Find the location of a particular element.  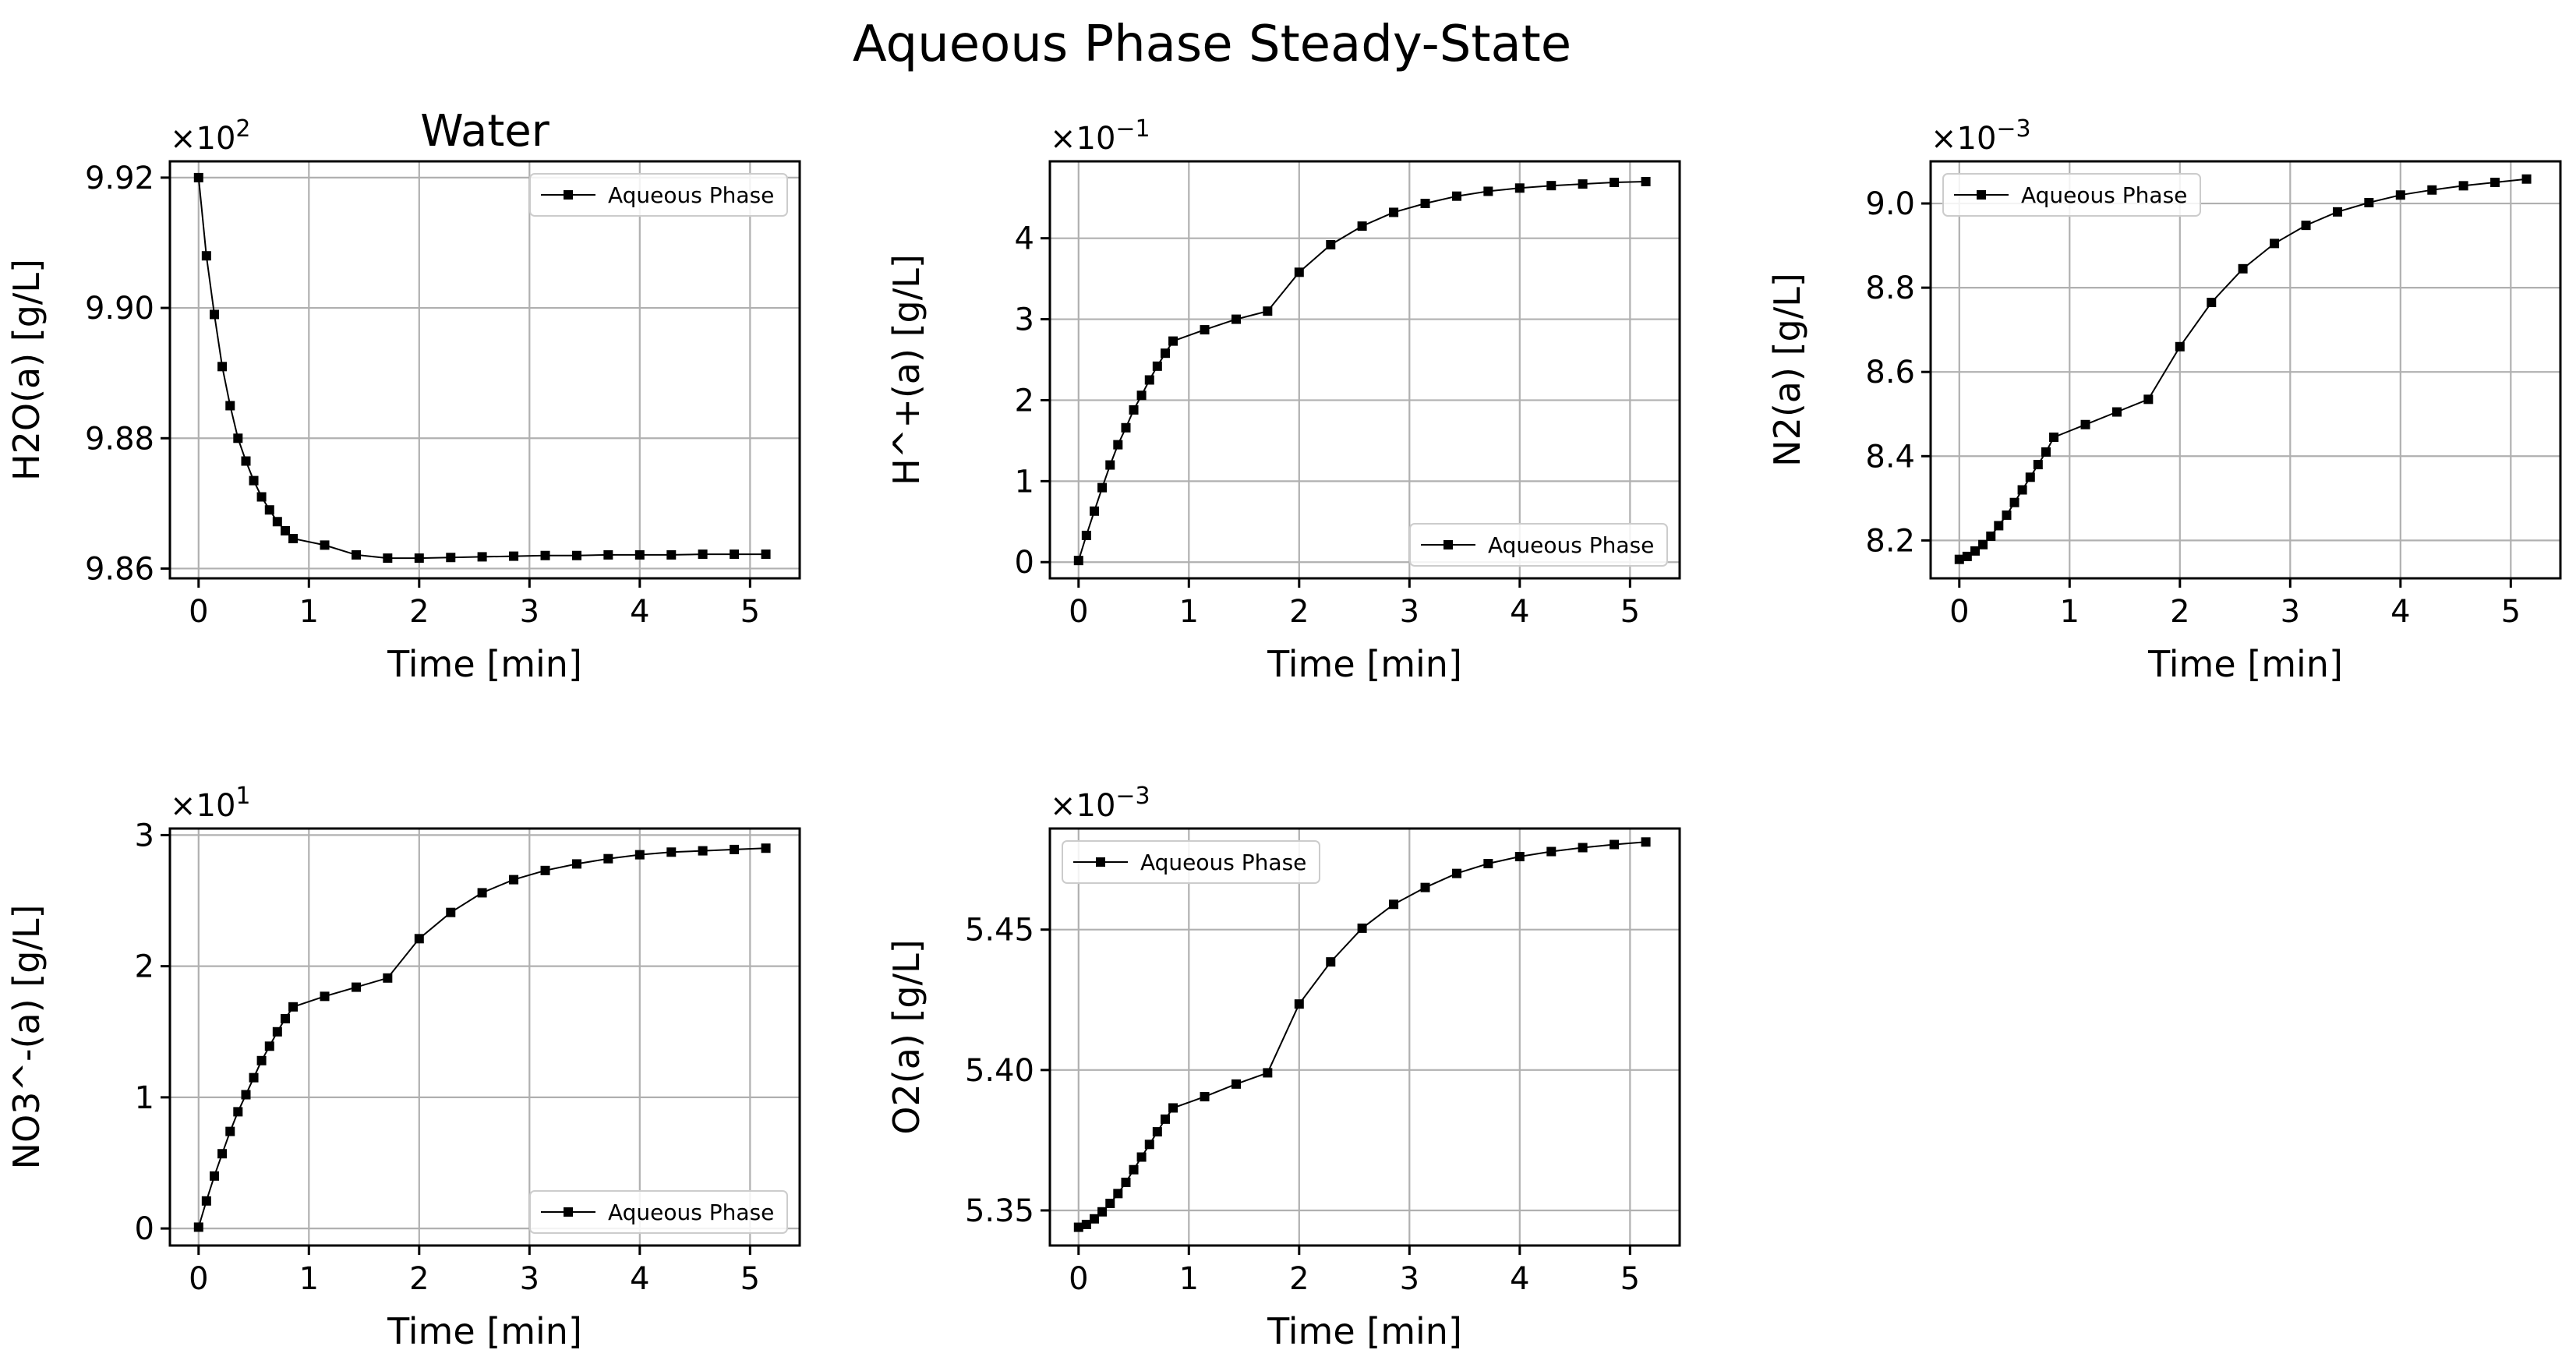

y-axis-label: H2O(a) [g/L] is located at coordinates (26, 370).